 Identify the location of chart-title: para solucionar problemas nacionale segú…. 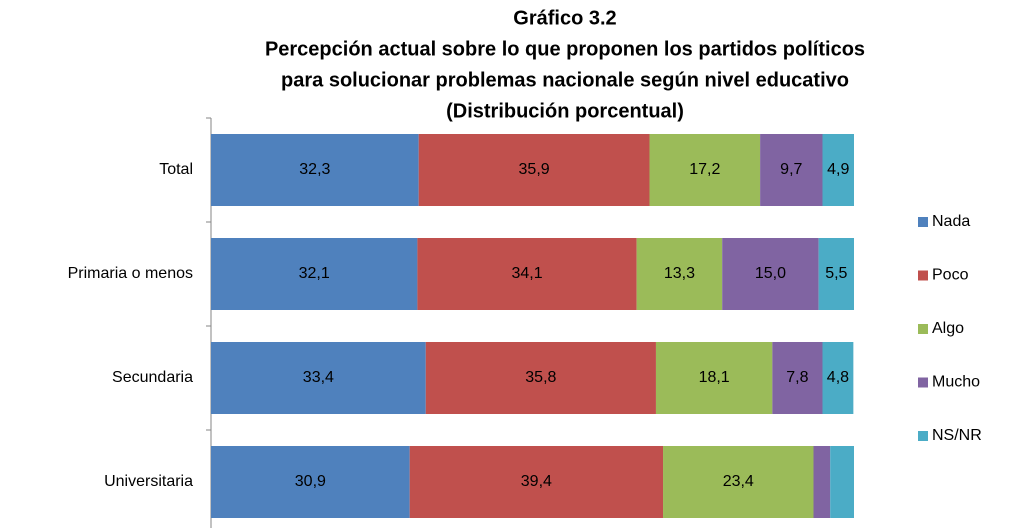
(565, 80).